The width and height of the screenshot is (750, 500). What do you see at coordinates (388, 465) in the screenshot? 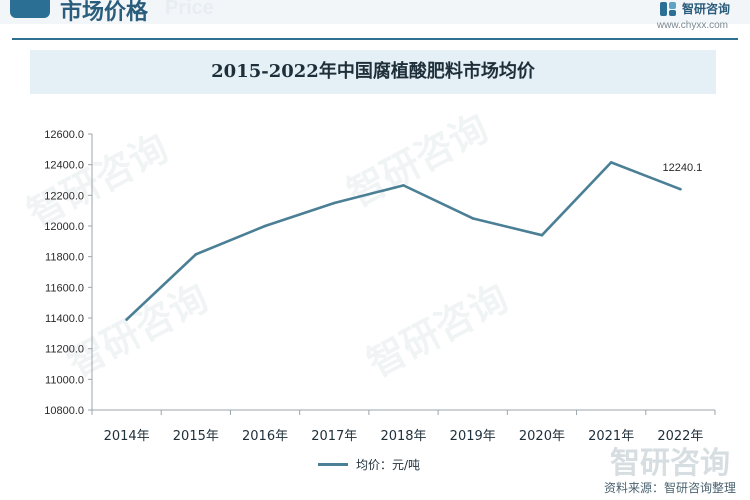
I see `legend-label: 均价：元/吨` at bounding box center [388, 465].